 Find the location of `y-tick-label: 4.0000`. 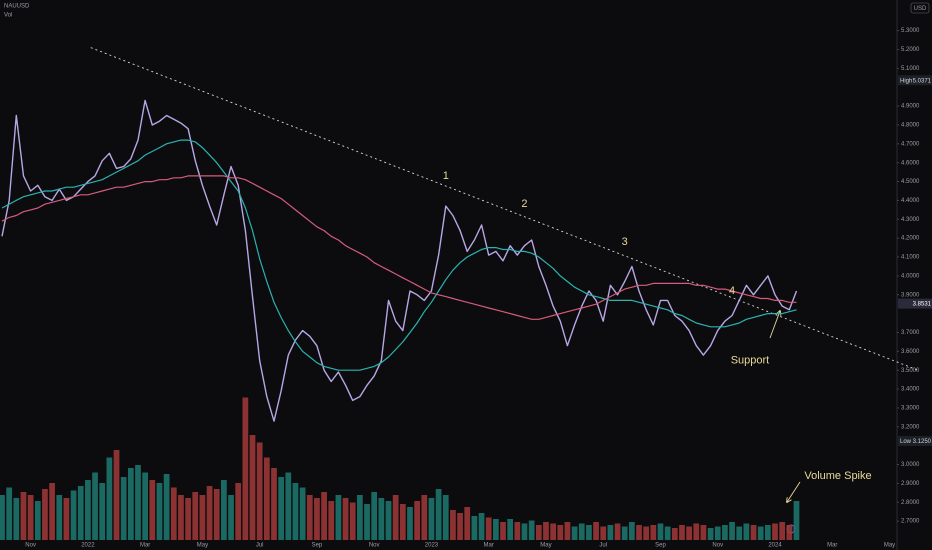

y-tick-label: 4.0000 is located at coordinates (910, 276).